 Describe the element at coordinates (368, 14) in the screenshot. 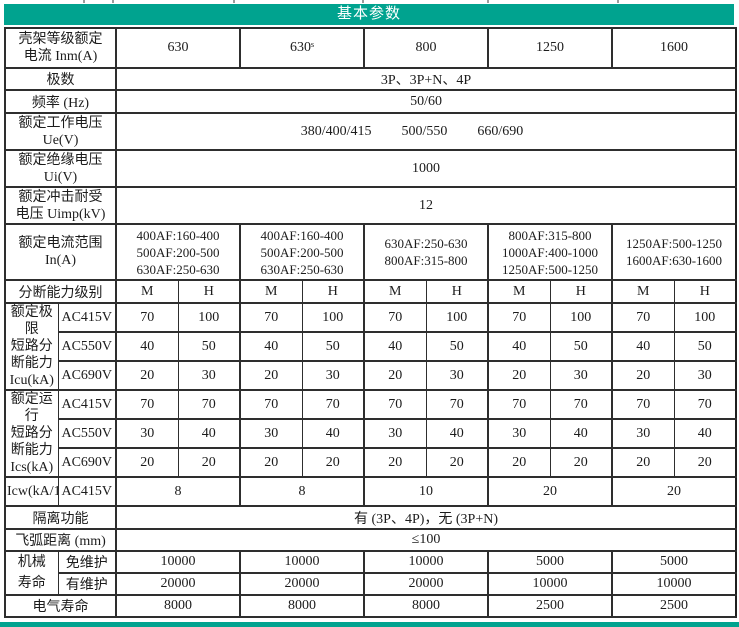

I see `section-title: 基本参数` at that location.